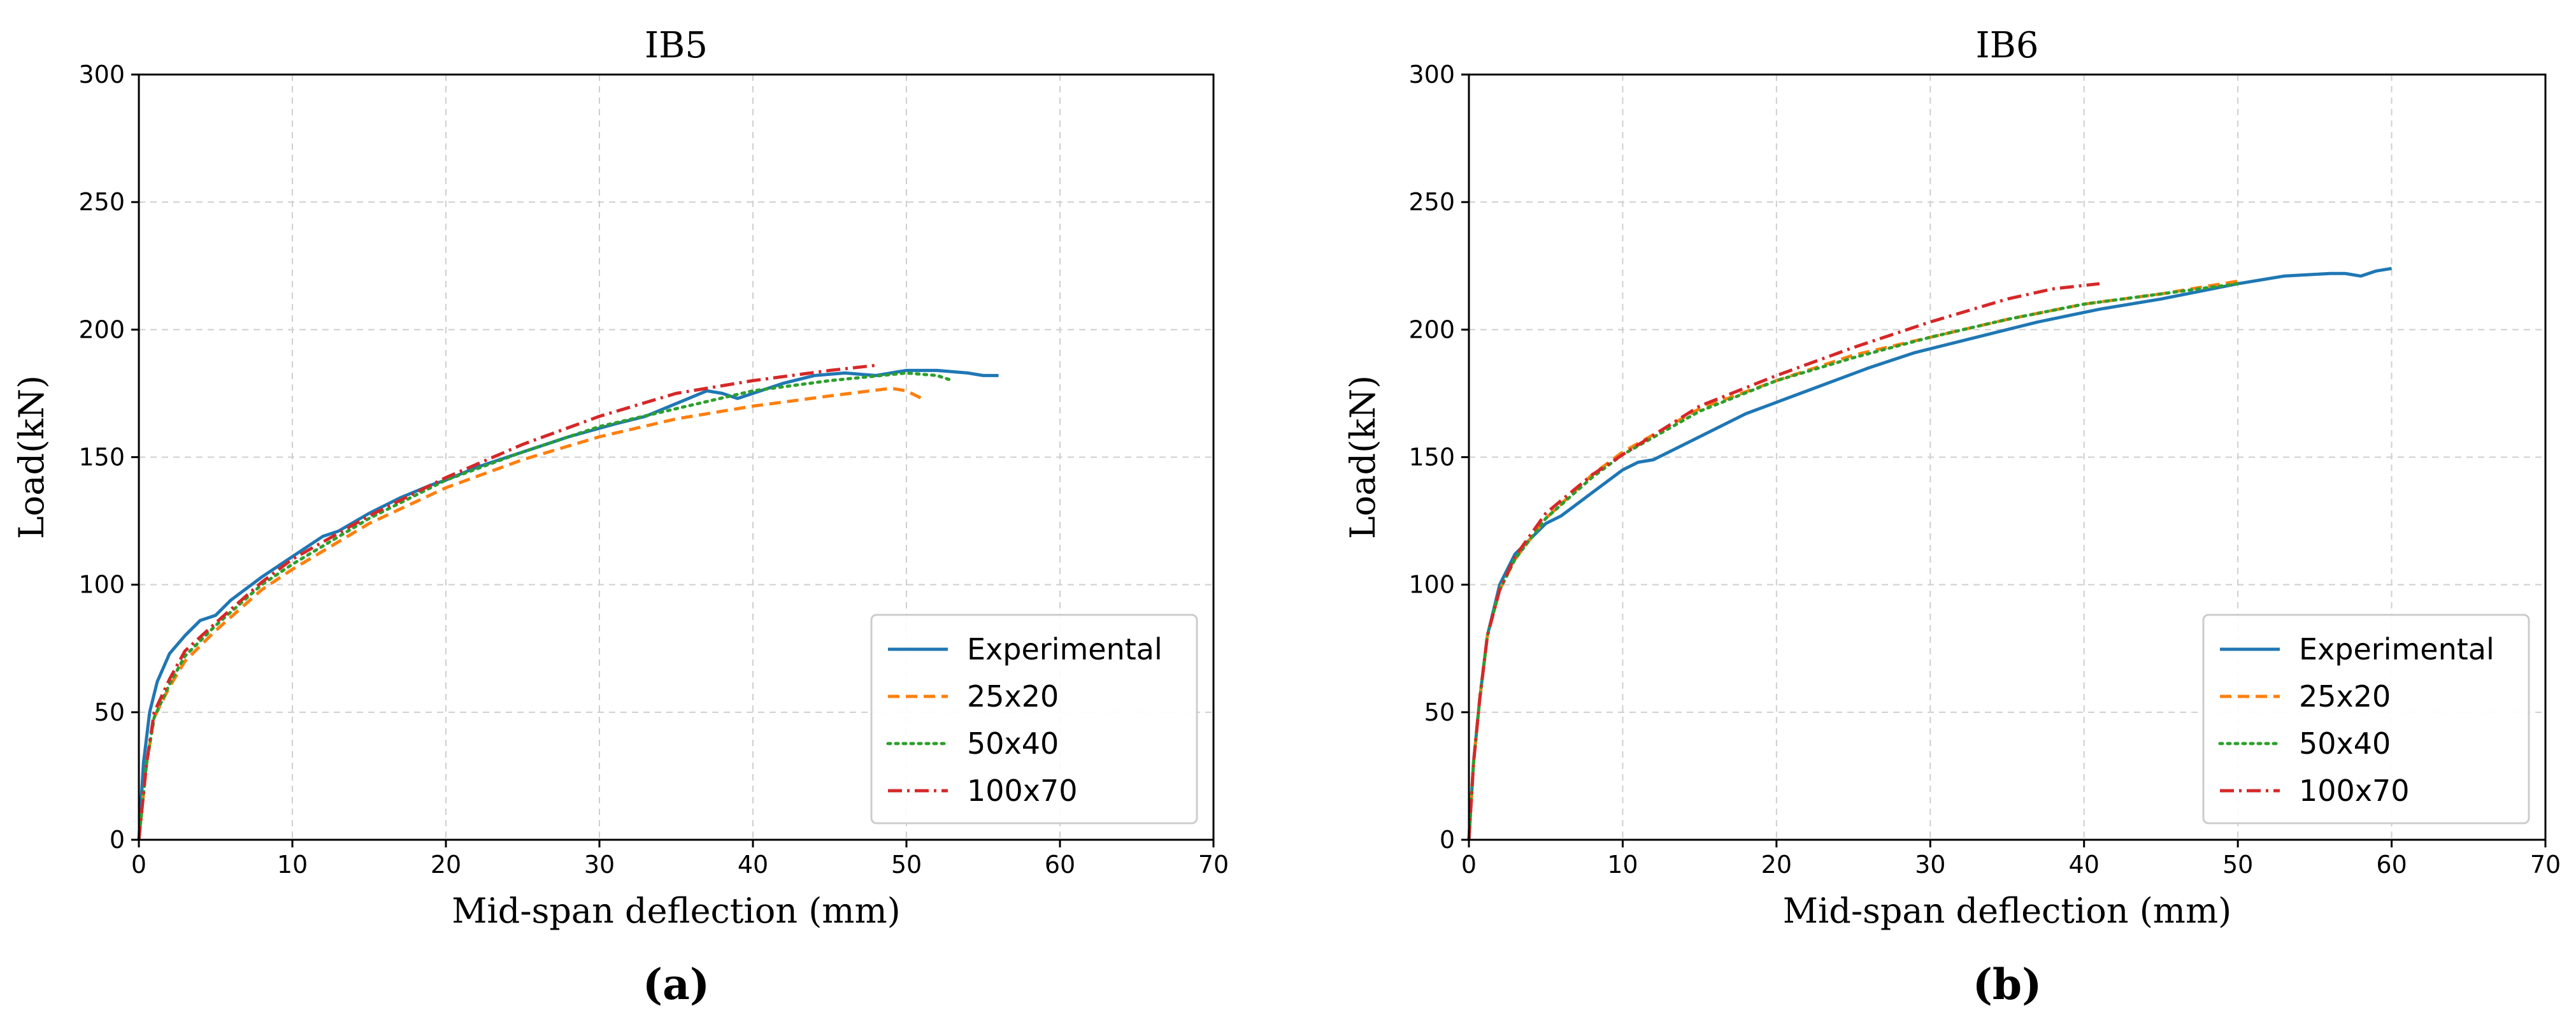 The height and width of the screenshot is (1022, 2576). I want to click on chart-title: IB6, so click(2008, 45).